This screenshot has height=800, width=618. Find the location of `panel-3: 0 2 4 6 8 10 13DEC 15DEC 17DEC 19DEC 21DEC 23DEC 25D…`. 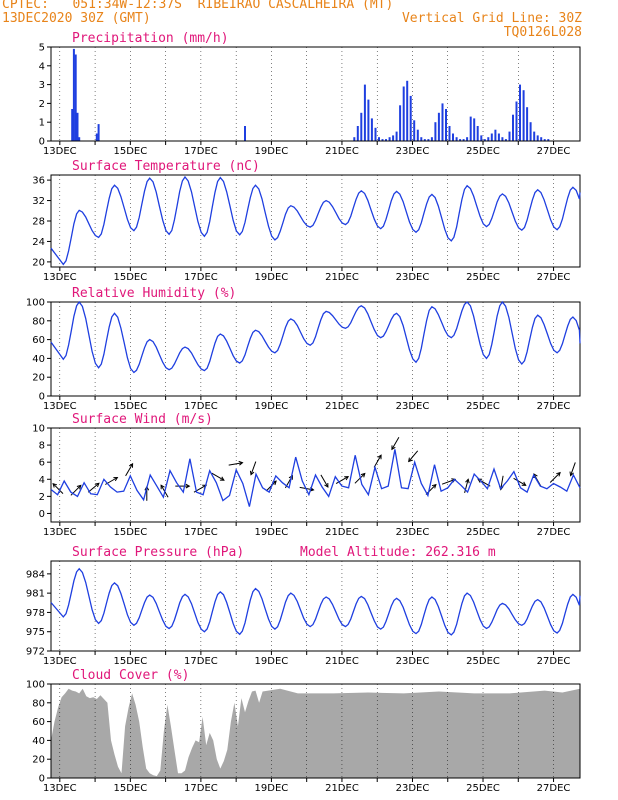

panel-3: 0 2 4 6 8 10 13DEC 15DEC 17DEC 19DEC 21DEC 23DEC 25D… is located at coordinates (306, 475).